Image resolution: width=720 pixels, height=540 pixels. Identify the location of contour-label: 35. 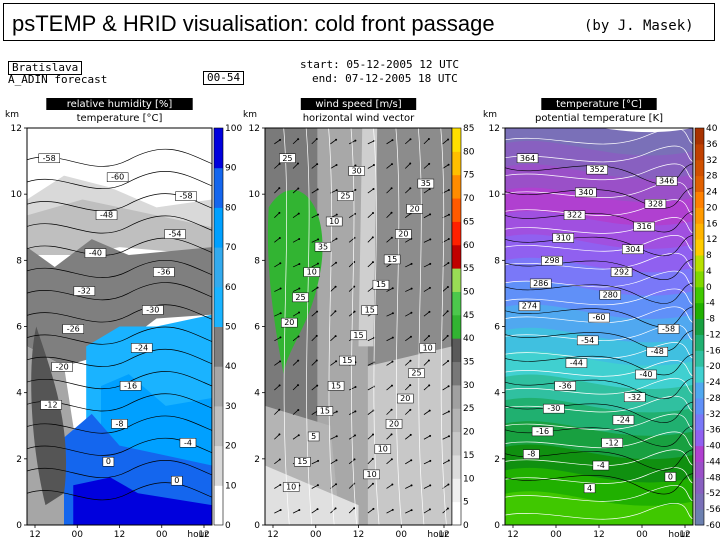
(323, 246).